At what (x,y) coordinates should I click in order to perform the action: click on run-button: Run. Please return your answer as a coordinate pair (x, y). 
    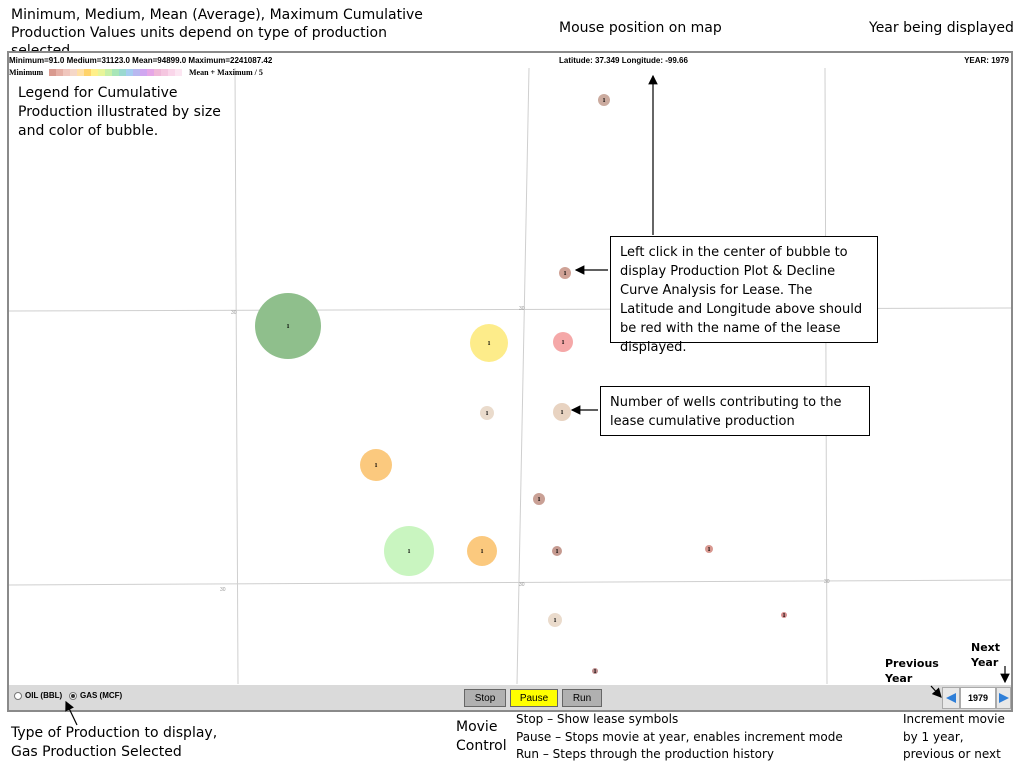
    Looking at the image, I should click on (582, 698).